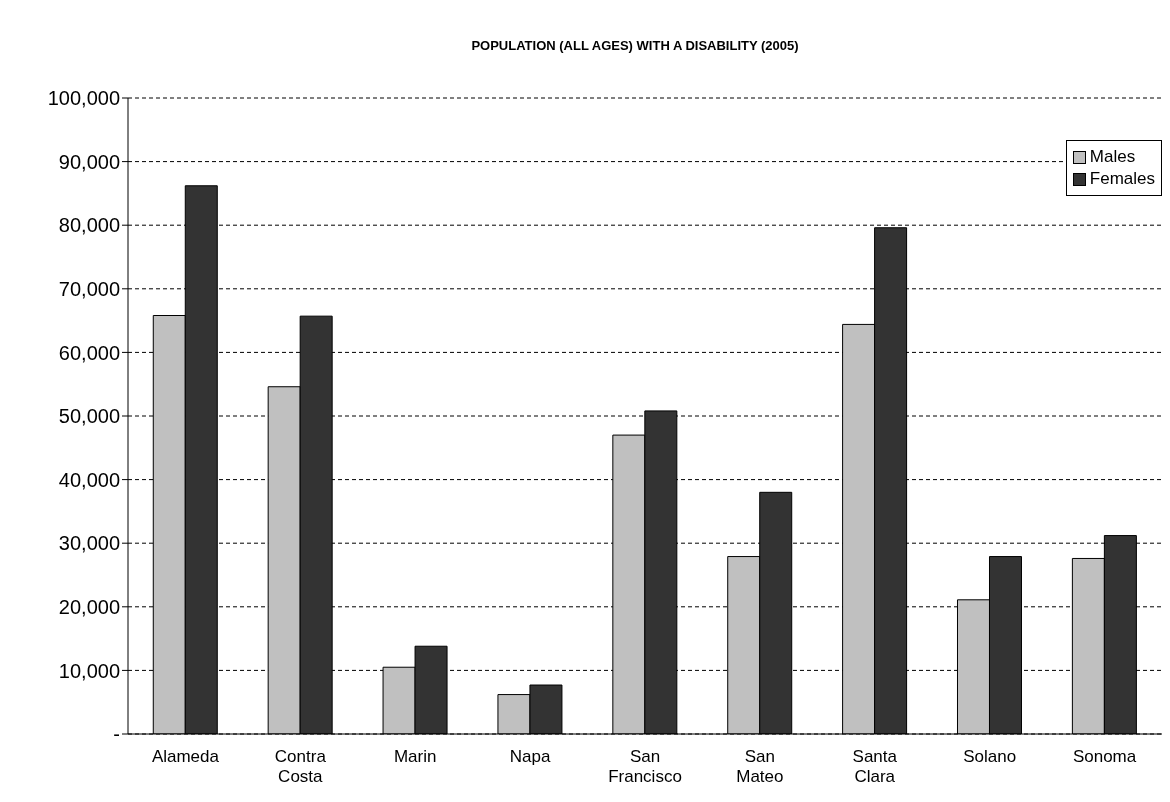 Image resolution: width=1170 pixels, height=802 pixels. What do you see at coordinates (89, 606) in the screenshot?
I see `y-tick-label: 20,000` at bounding box center [89, 606].